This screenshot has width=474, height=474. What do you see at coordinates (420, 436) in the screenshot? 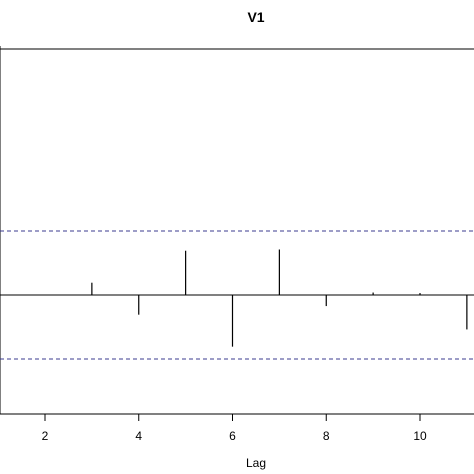
I see `x-tick-label-10: 10` at bounding box center [420, 436].